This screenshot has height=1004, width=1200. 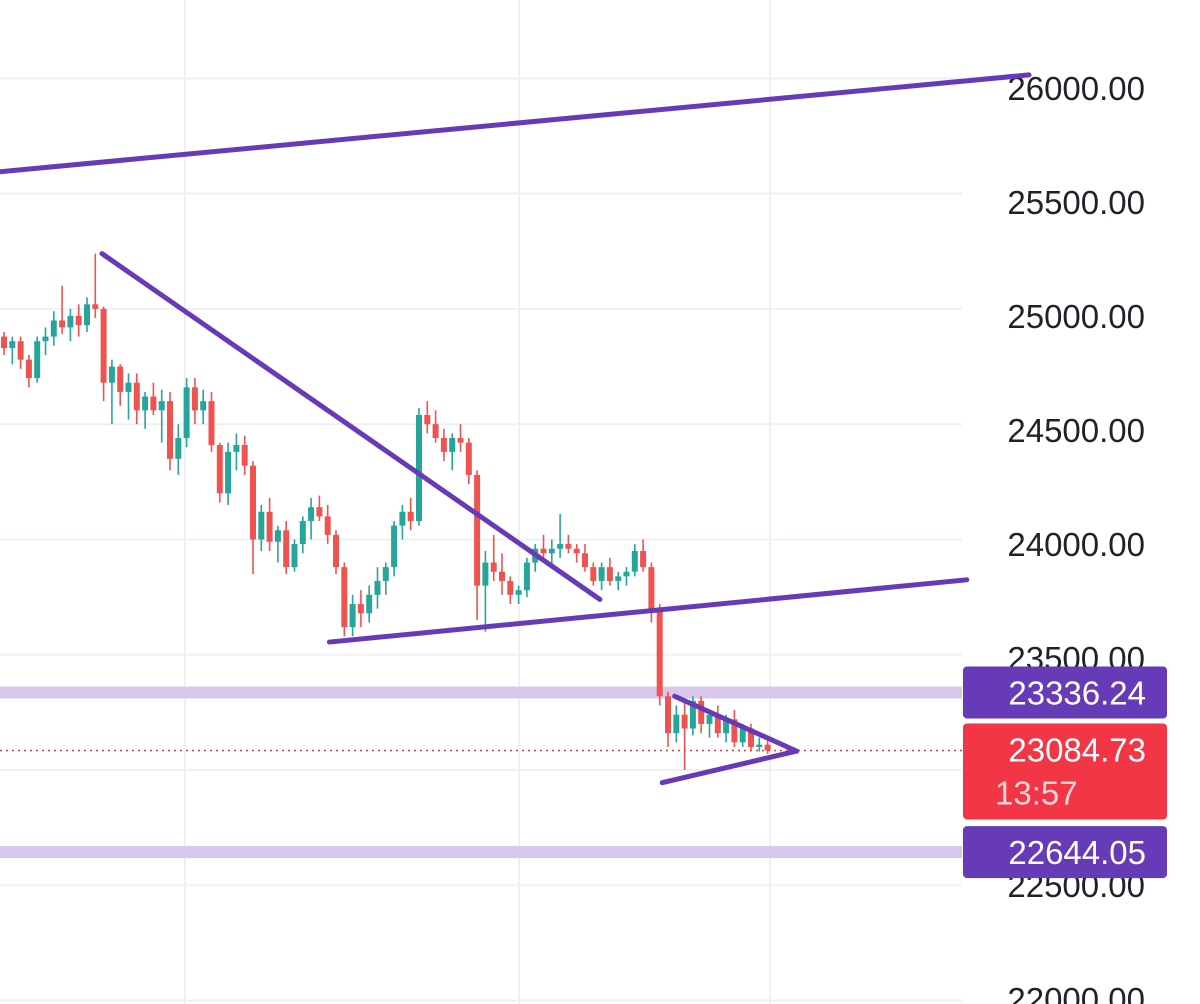 What do you see at coordinates (1076, 992) in the screenshot?
I see `price-tick-label: 22000.00` at bounding box center [1076, 992].